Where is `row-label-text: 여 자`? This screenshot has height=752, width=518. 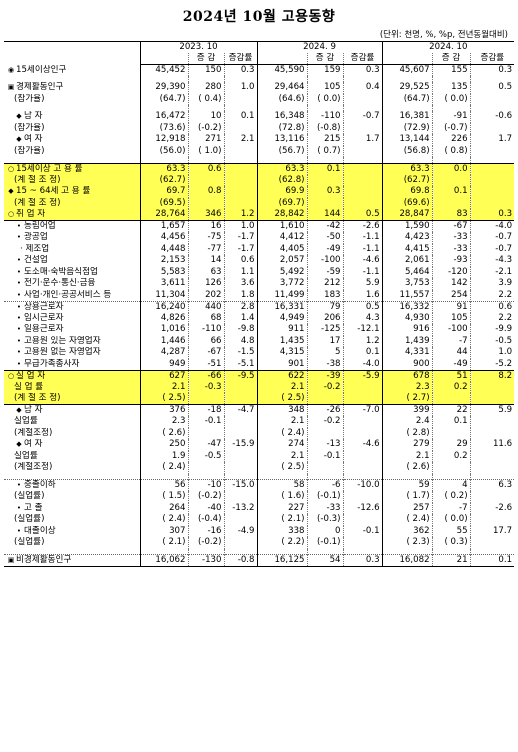
row-label-text: 여 자 is located at coordinates (33, 444).